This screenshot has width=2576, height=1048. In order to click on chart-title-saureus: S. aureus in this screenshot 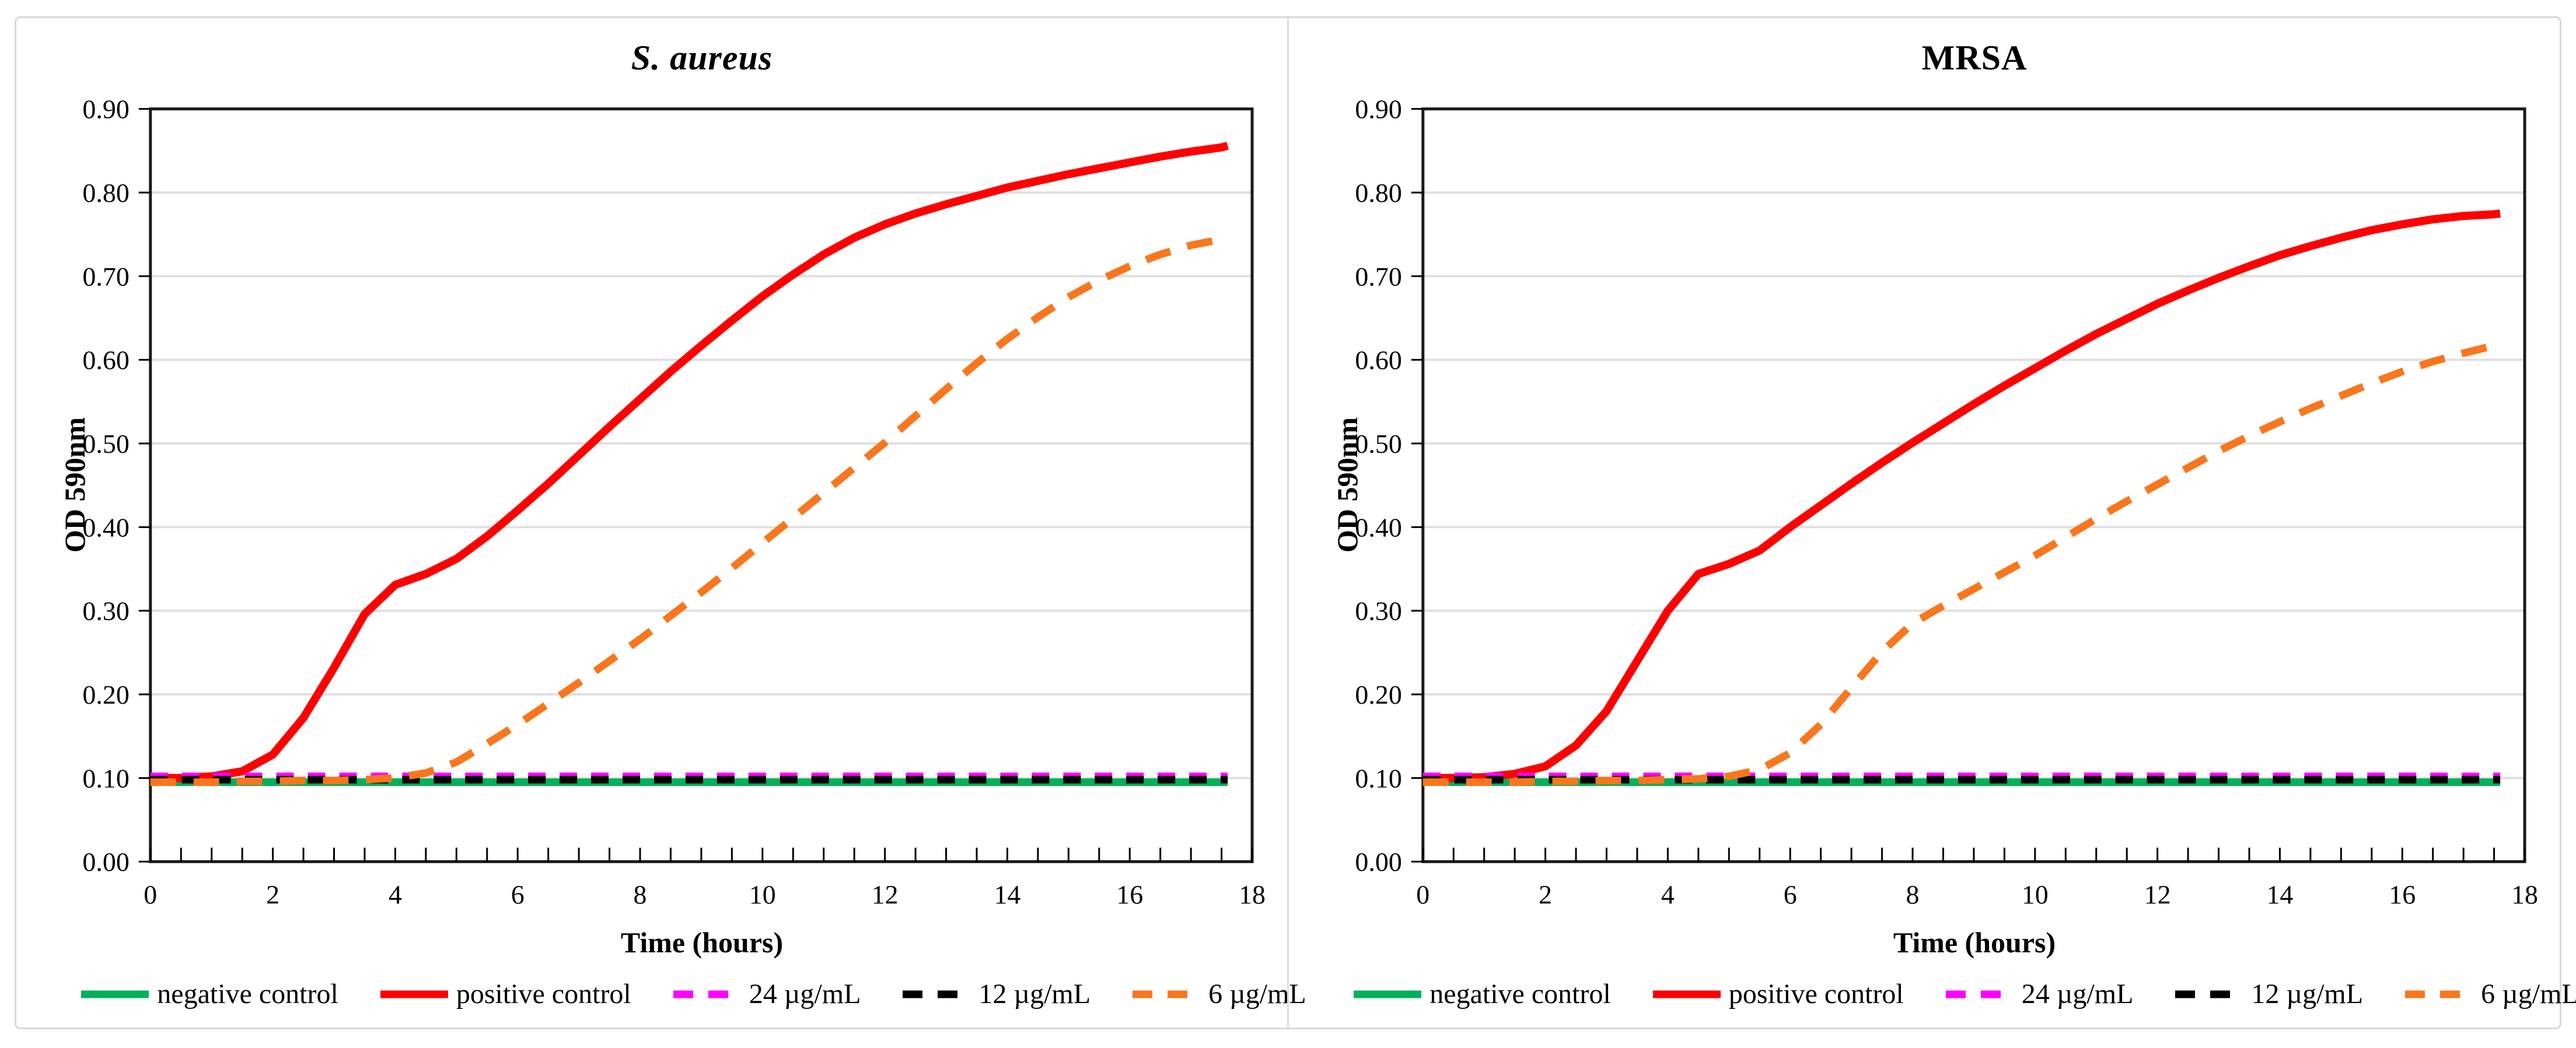, I will do `click(702, 58)`.